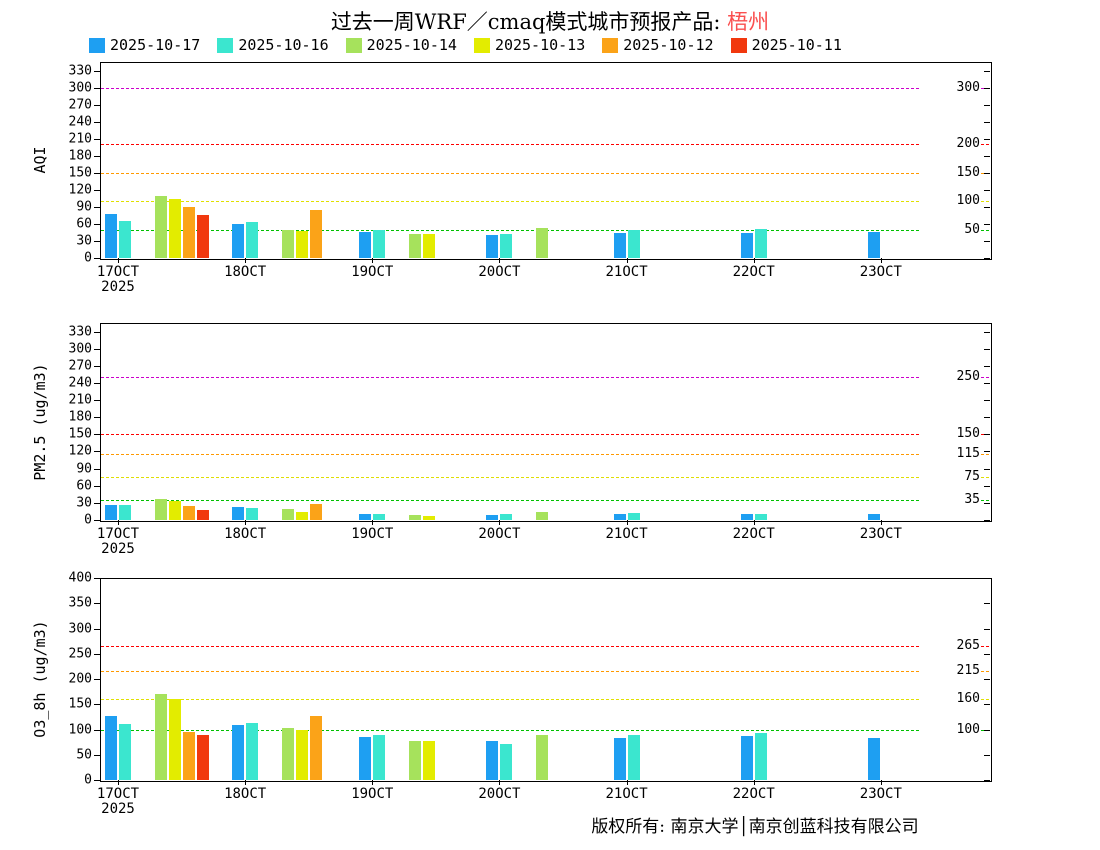 The width and height of the screenshot is (1100, 850). What do you see at coordinates (118, 549) in the screenshot?
I see `x-axis-year-label: 2025` at bounding box center [118, 549].